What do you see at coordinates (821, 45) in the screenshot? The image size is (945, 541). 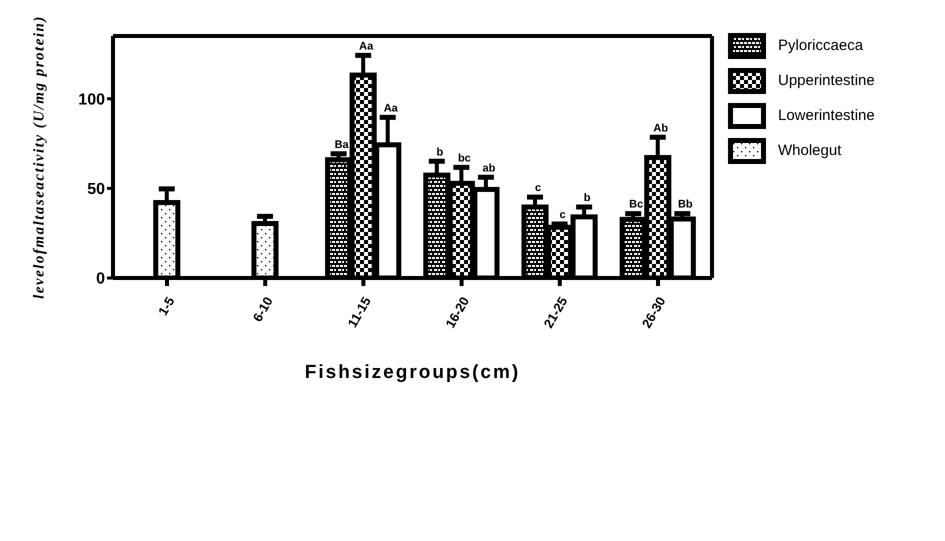 I see `legend-label: Pyloriccaeca` at bounding box center [821, 45].